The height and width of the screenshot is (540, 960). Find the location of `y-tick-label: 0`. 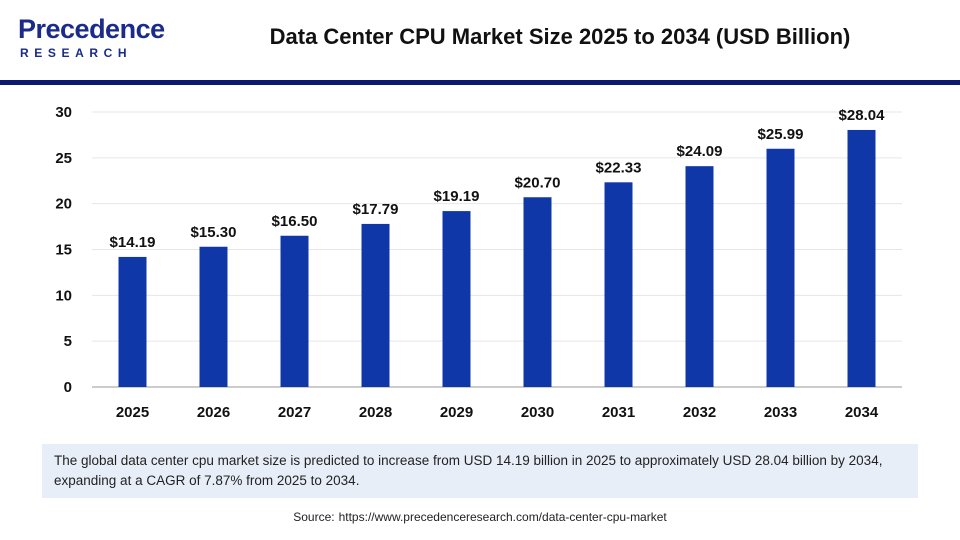

y-tick-label: 0 is located at coordinates (68, 387).